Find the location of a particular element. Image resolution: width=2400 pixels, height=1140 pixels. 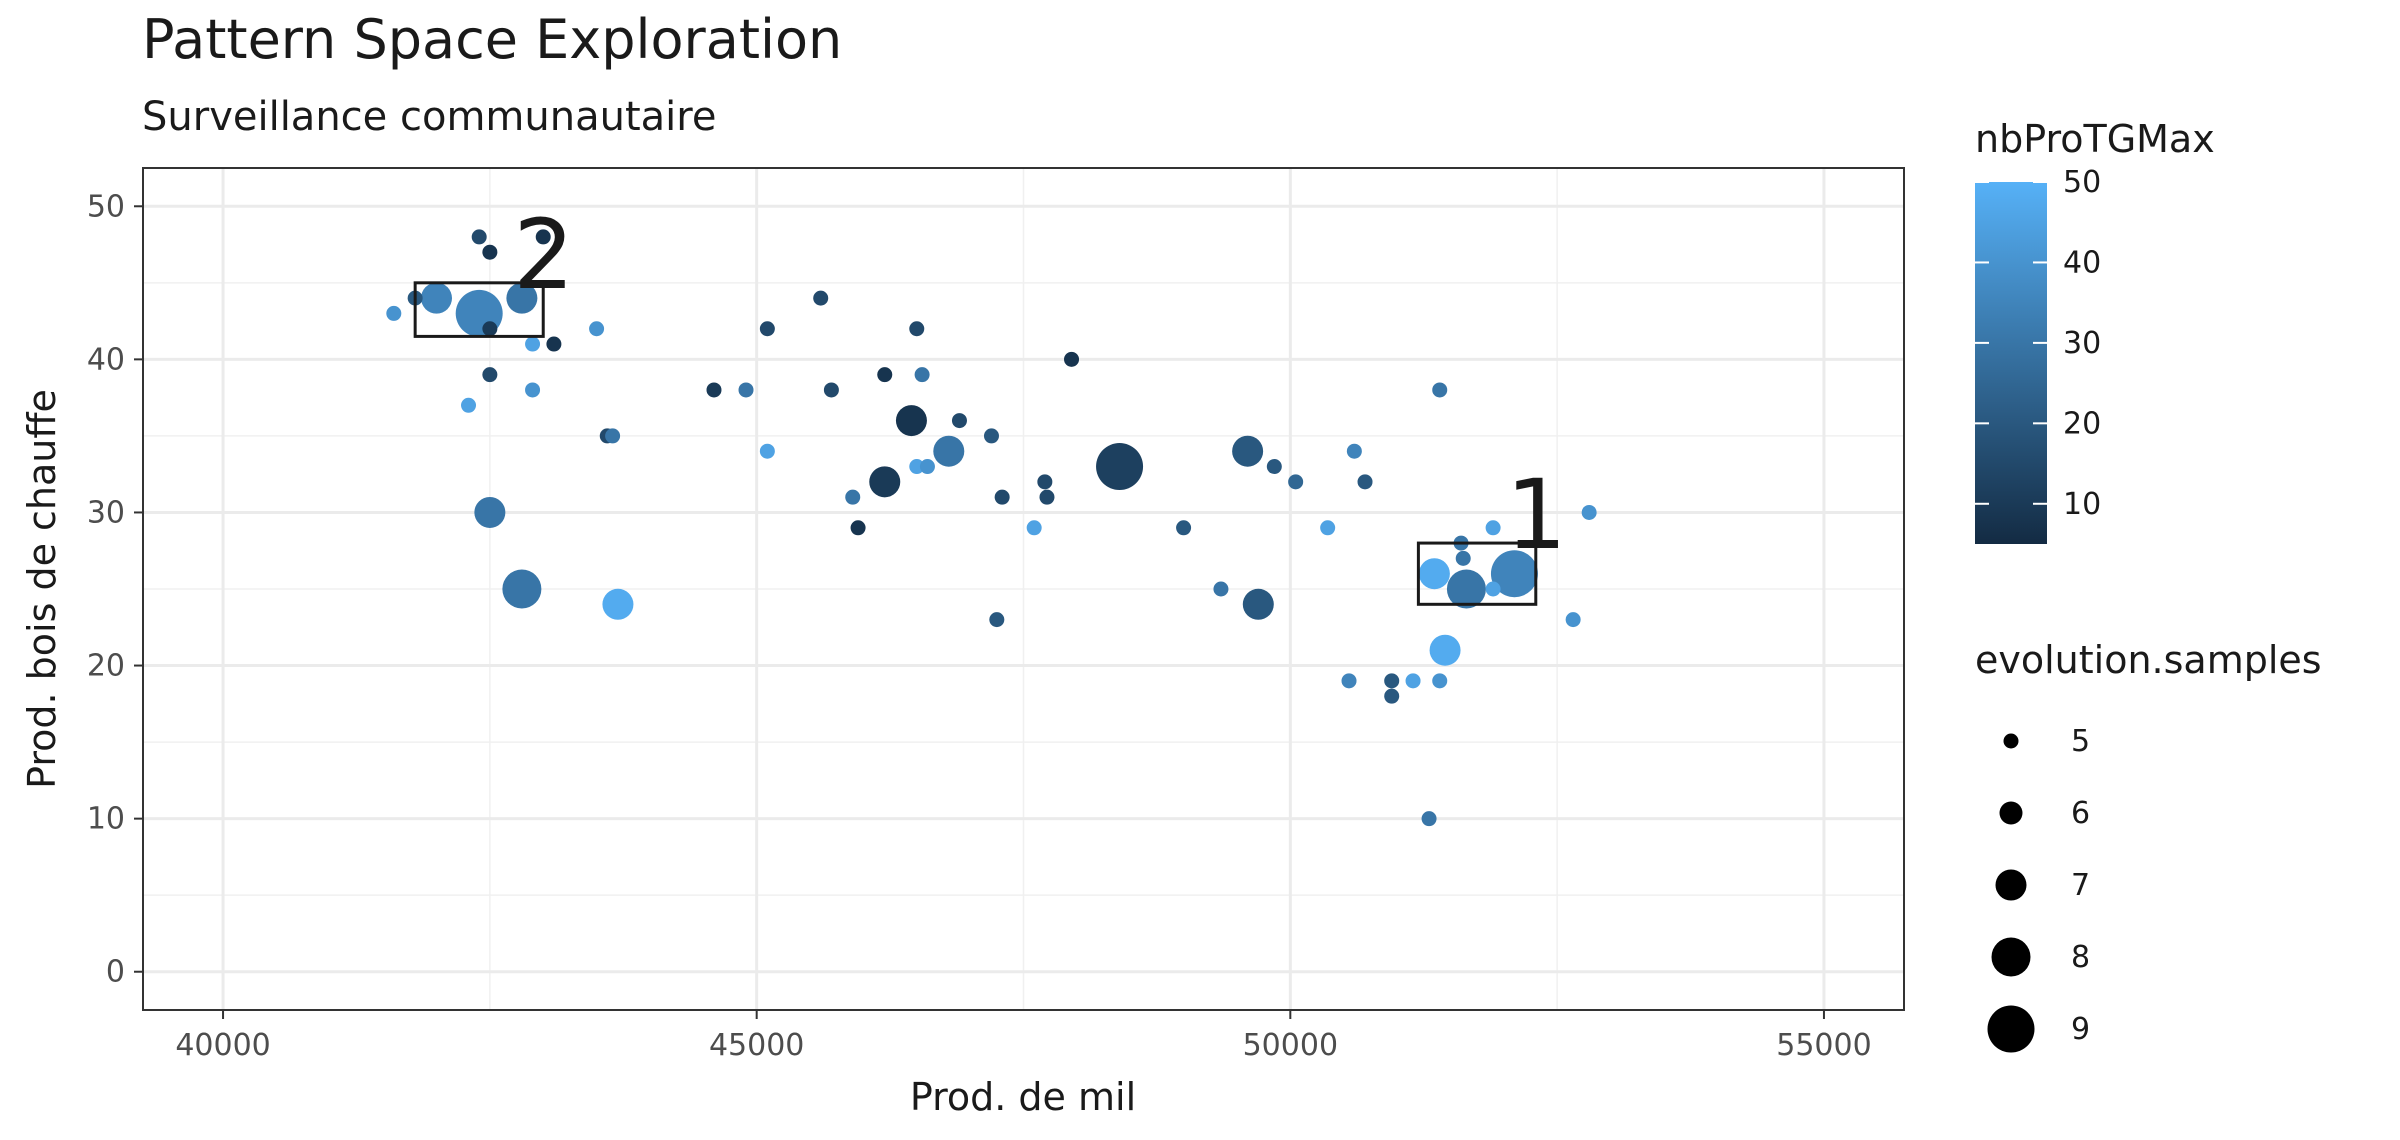

y-tick-label: 50 is located at coordinates (106, 206).